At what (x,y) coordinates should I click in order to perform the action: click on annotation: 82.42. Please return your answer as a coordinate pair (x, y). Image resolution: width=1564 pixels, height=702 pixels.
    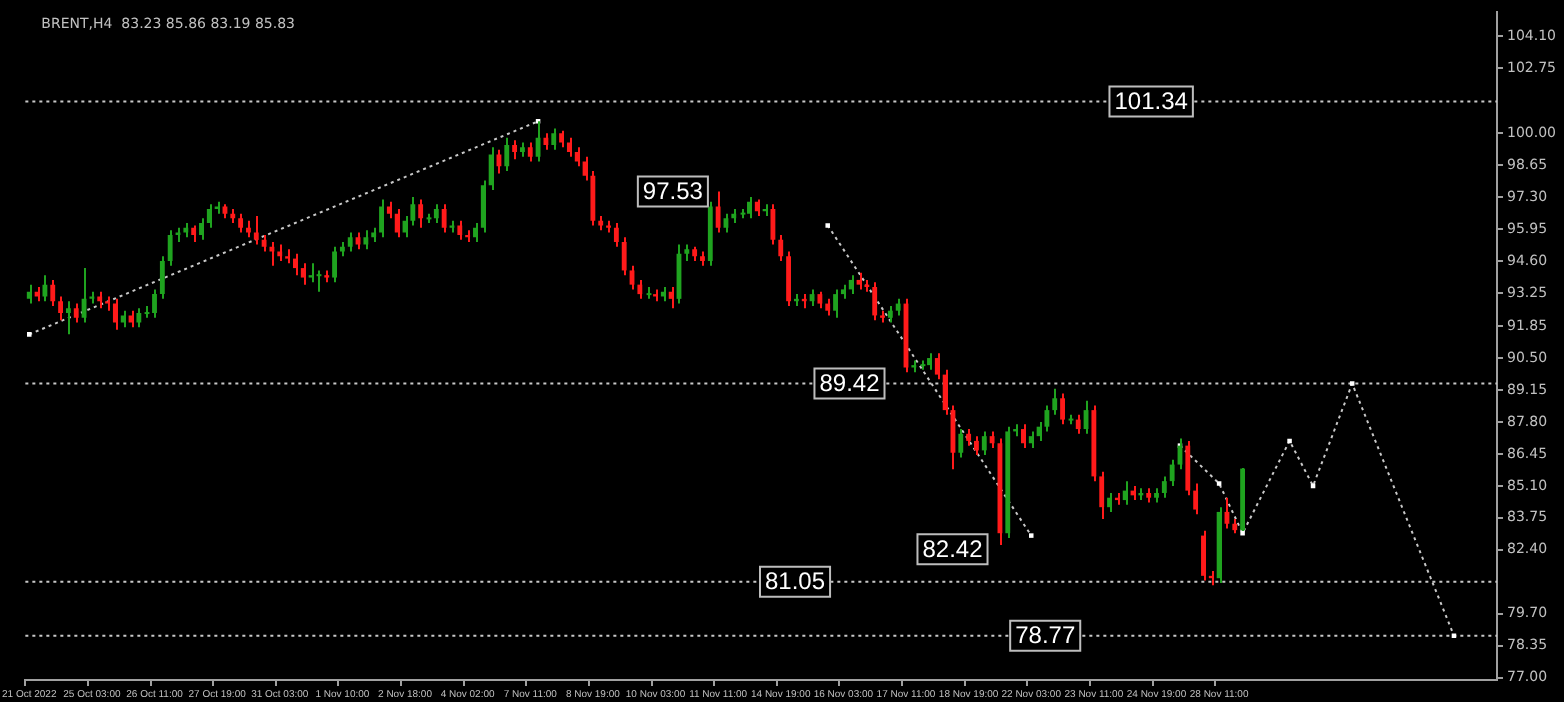
    Looking at the image, I should click on (953, 548).